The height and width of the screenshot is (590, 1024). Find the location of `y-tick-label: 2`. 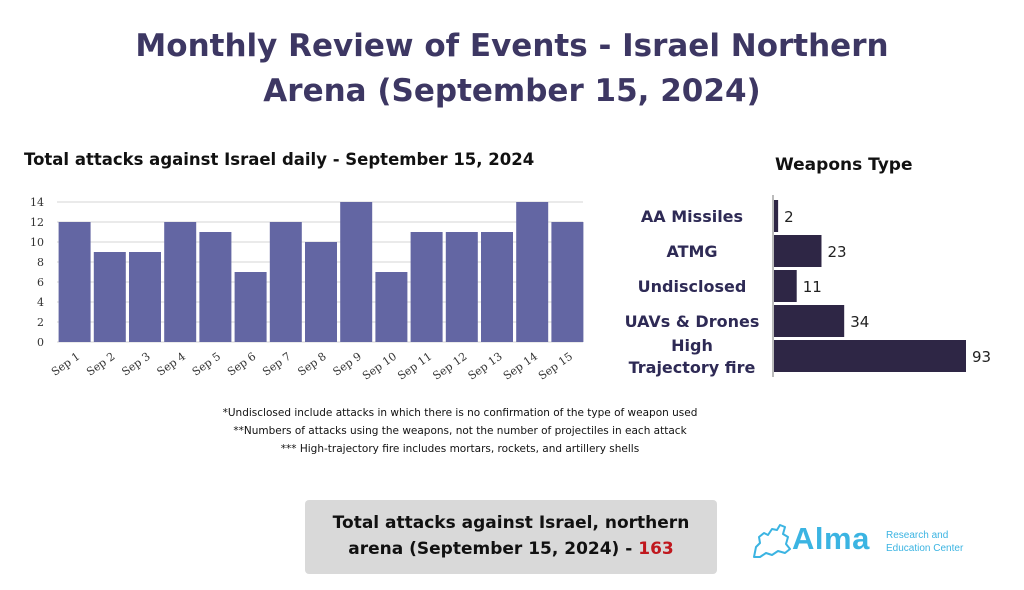

y-tick-label: 2 is located at coordinates (40, 322).